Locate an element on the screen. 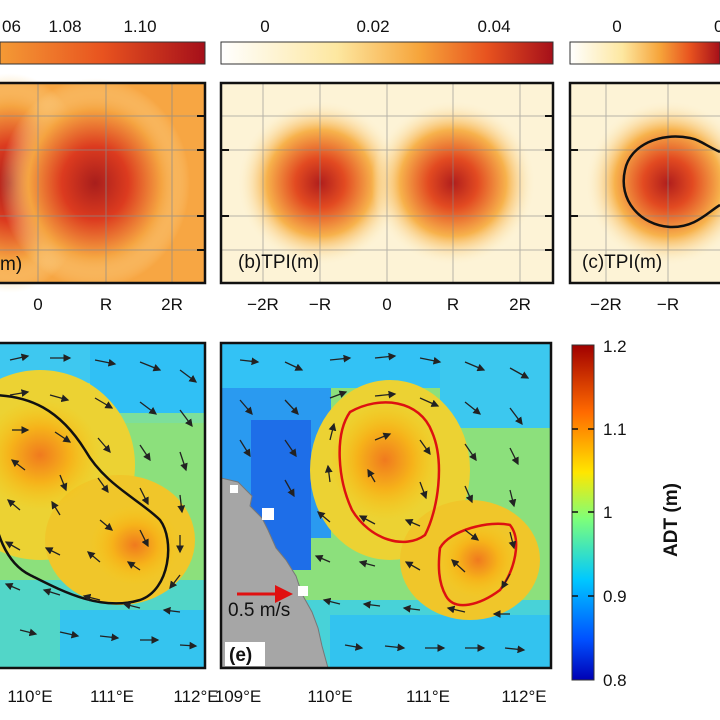 The image size is (720, 720). panel-b-xtick: −R is located at coordinates (320, 304).